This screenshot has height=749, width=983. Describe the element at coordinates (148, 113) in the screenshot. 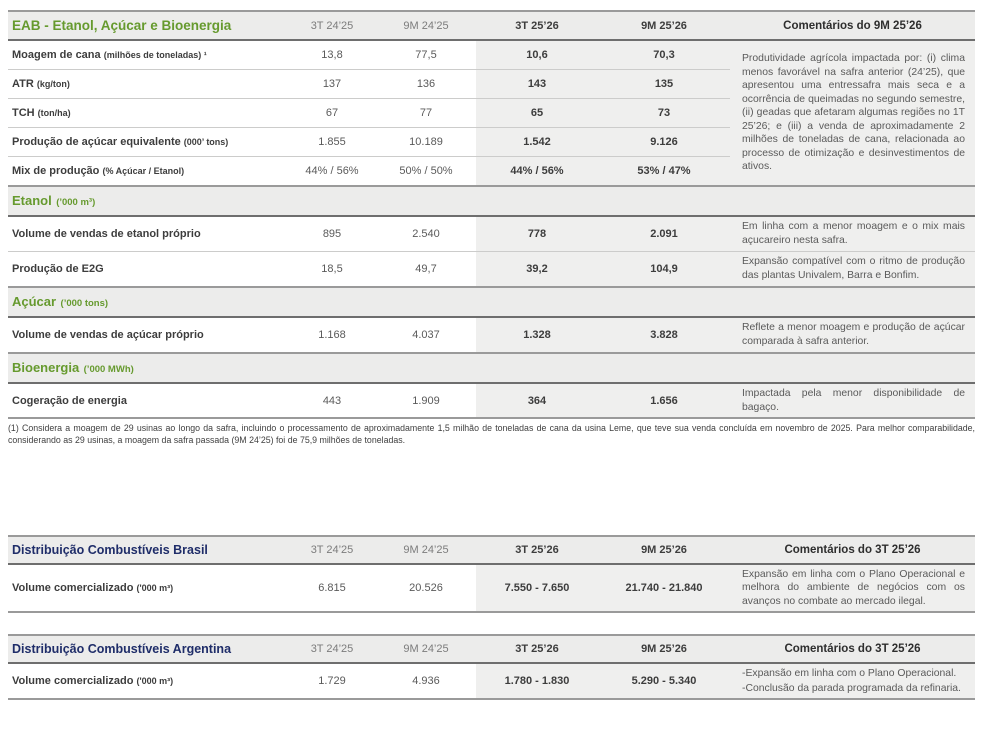

I see `row-label: TCH (ton/ha)` at that location.